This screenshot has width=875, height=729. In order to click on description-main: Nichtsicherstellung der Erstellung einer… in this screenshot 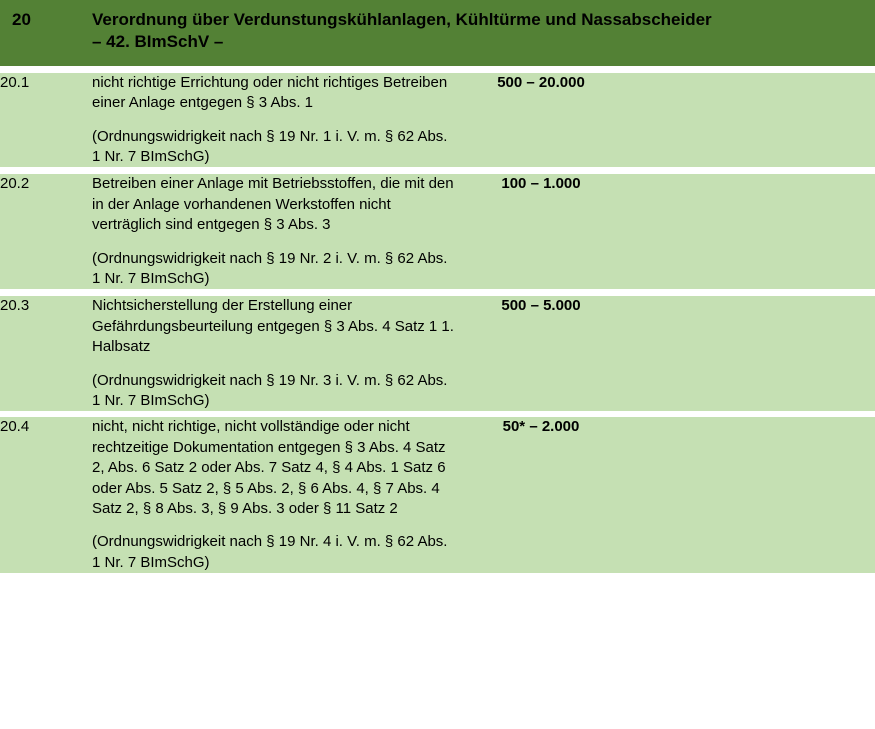, I will do `click(273, 326)`.